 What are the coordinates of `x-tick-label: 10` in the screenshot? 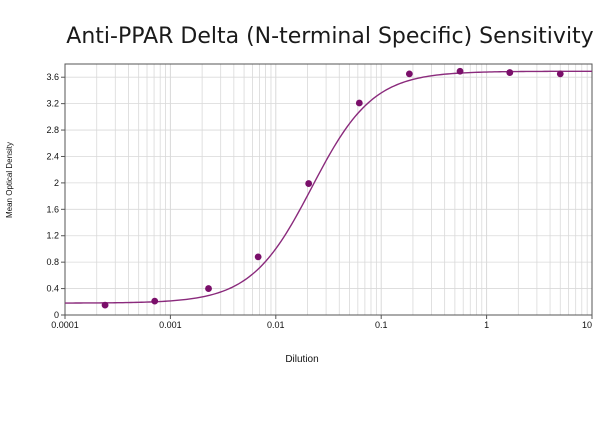 It's located at (587, 325).